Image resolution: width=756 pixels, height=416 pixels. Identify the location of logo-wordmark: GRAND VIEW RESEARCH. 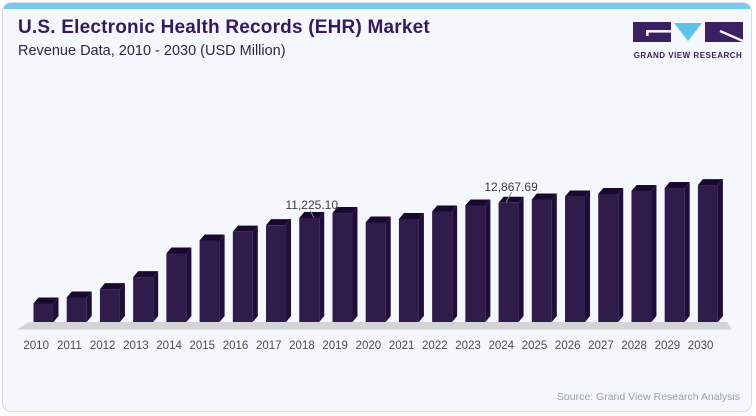
(688, 55).